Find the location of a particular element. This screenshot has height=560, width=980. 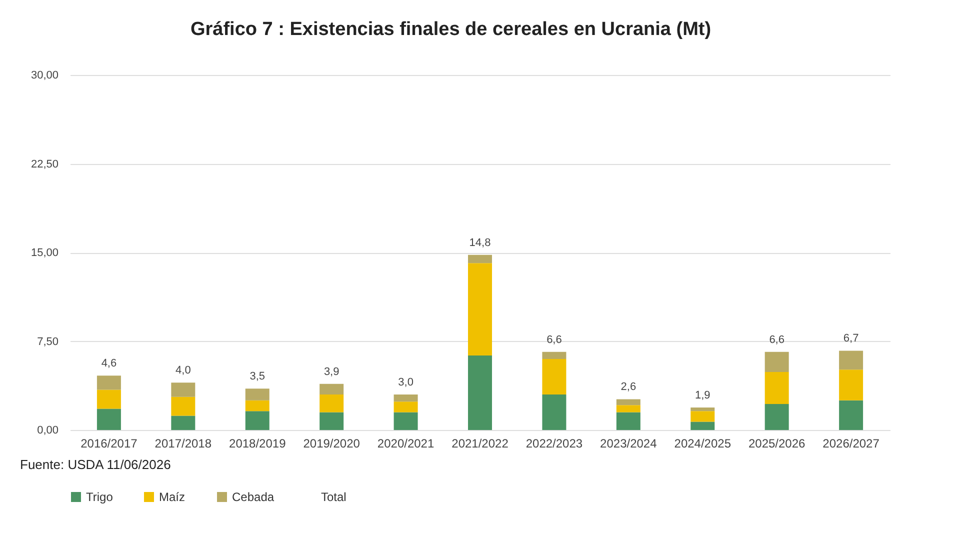

total-label: 3,0 is located at coordinates (406, 382).